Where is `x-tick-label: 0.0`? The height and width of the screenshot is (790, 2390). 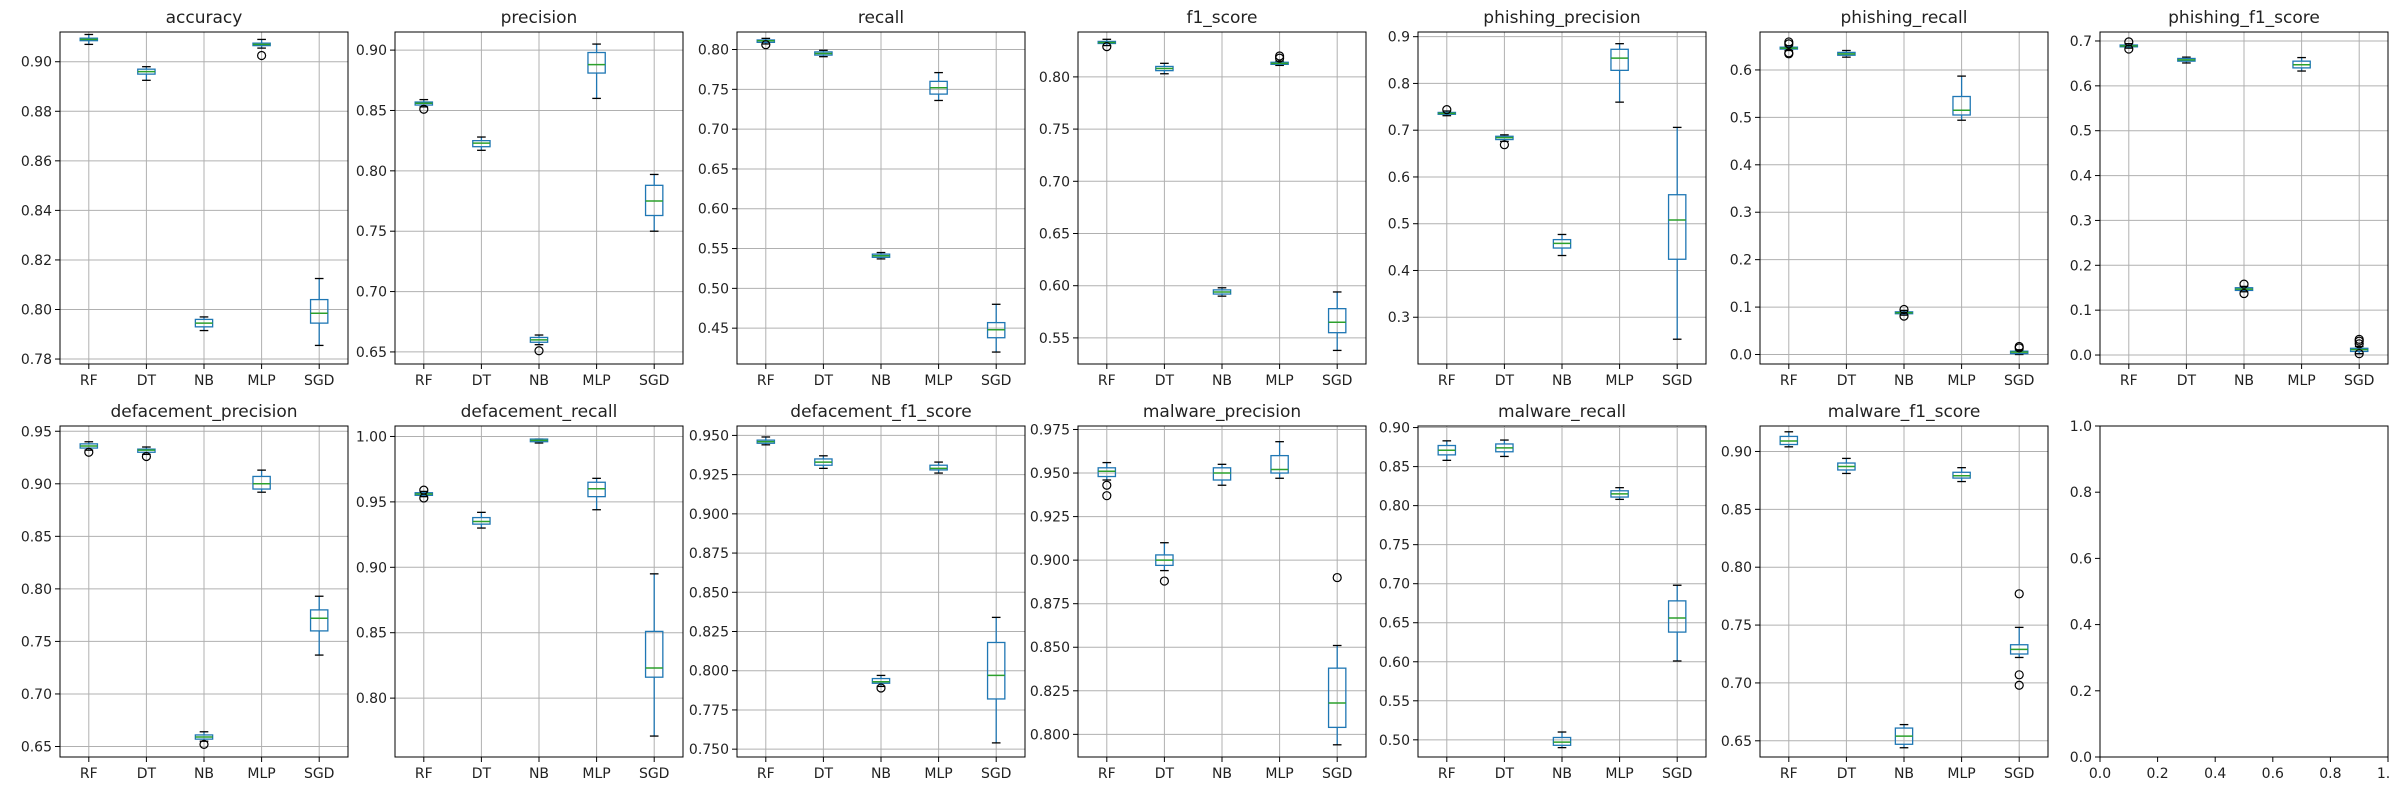
x-tick-label: 0.0 is located at coordinates (2100, 774).